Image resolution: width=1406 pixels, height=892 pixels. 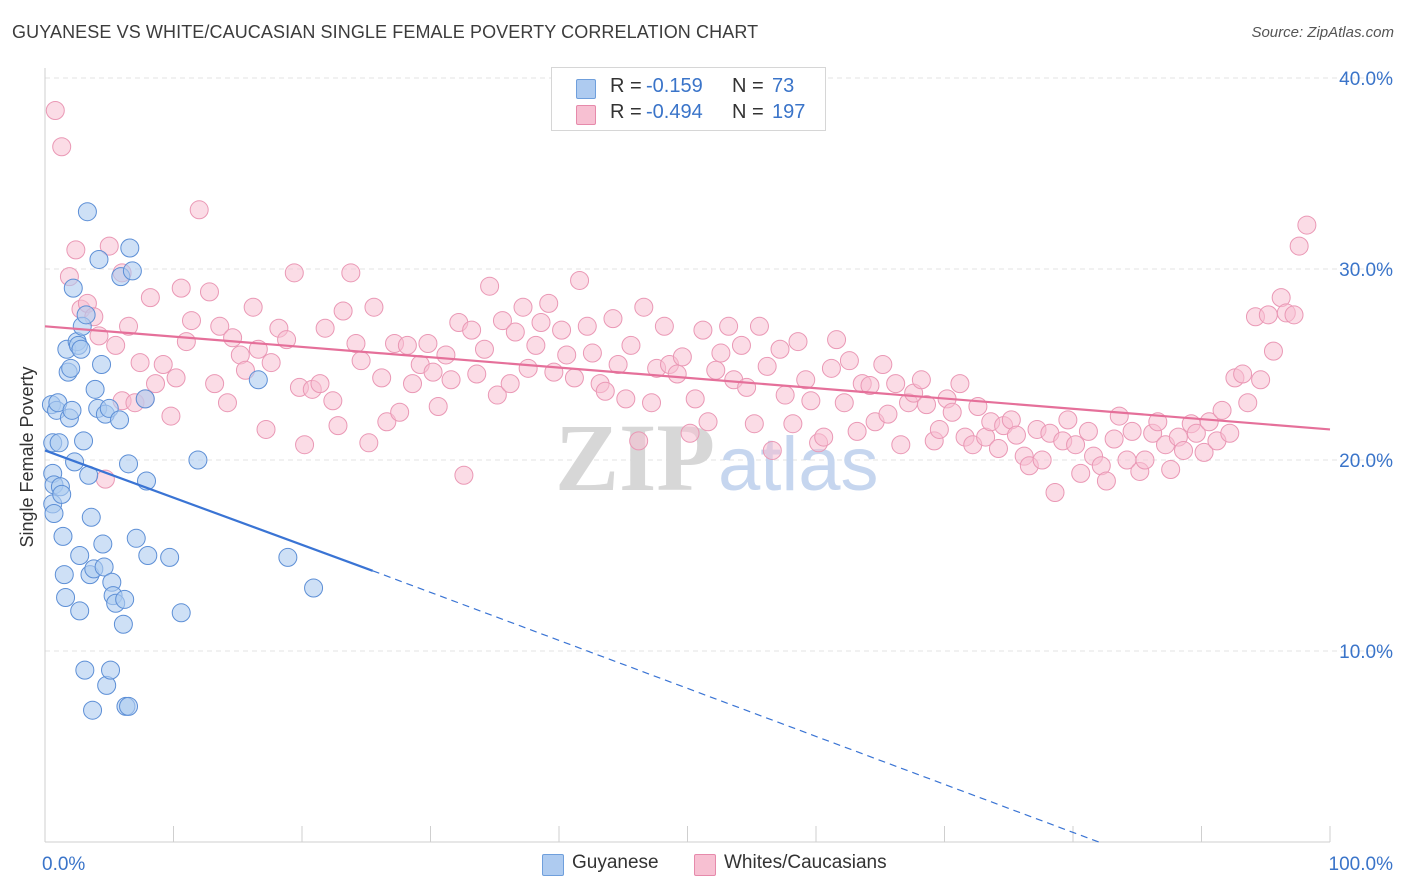 I want to click on bottom-legend-swatch-guyanese, so click(x=553, y=865).